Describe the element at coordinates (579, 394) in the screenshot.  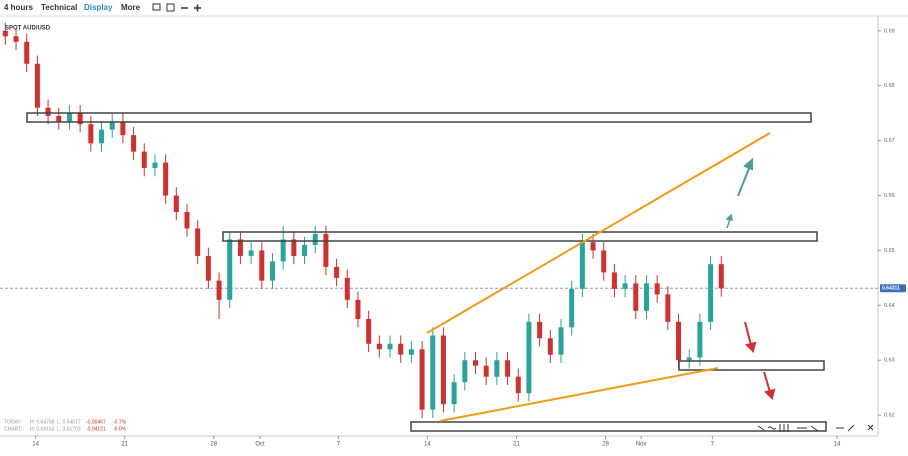
I see `trend-line` at that location.